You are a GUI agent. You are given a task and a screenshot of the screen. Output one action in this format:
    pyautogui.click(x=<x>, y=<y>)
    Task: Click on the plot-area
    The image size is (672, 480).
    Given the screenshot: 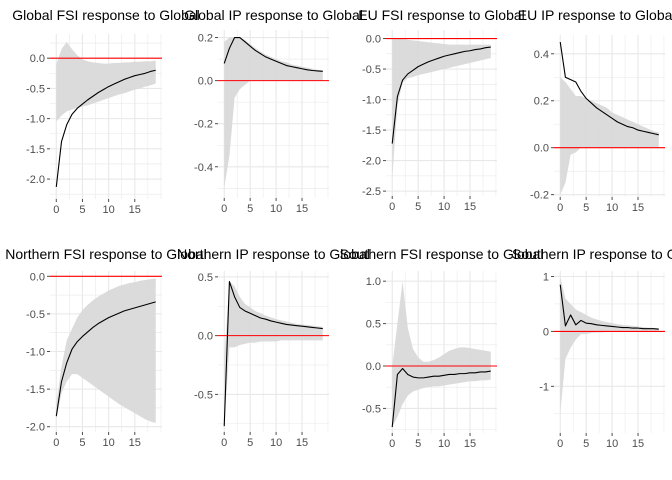 What is the action you would take?
    pyautogui.click(x=609, y=352)
    